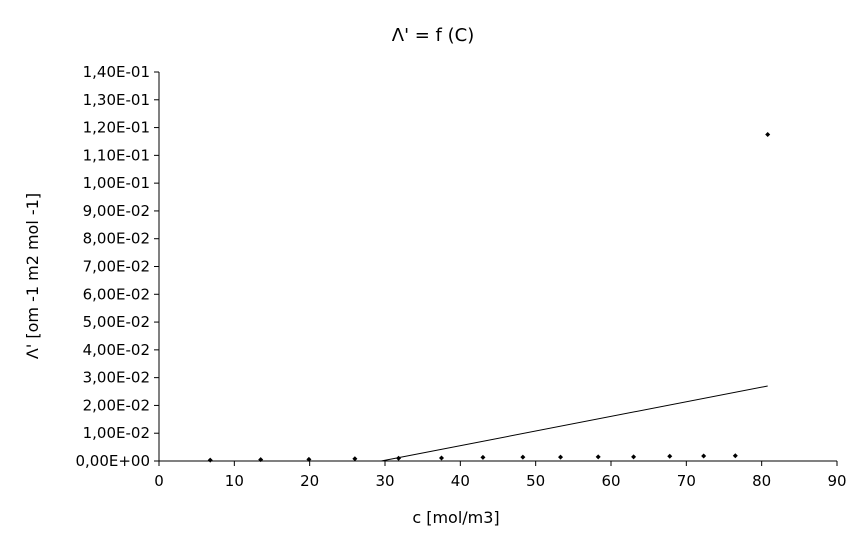 The height and width of the screenshot is (548, 866). I want to click on x-tick-label: 80, so click(761, 481).